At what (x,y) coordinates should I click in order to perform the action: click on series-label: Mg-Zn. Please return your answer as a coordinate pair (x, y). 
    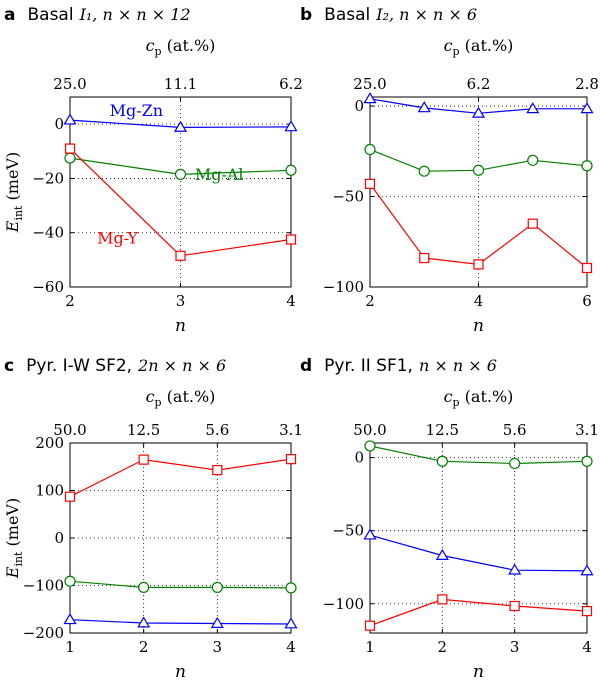
    Looking at the image, I should click on (136, 110).